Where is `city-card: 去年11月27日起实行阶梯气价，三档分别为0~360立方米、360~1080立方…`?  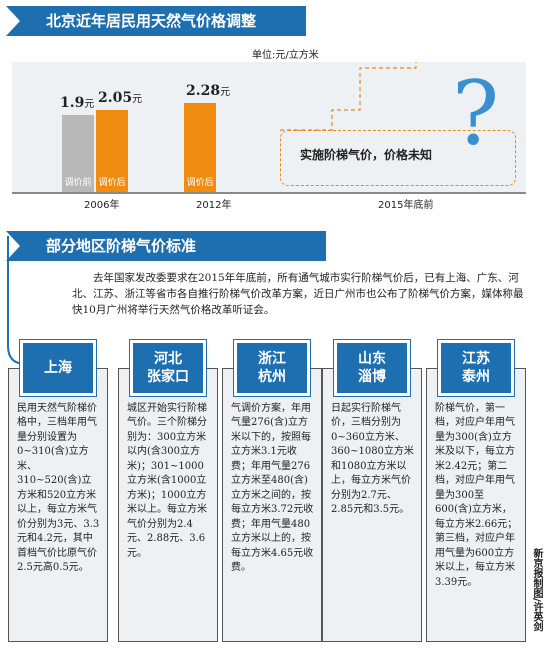
city-card: 去年11月27日起实行阶梯气价，三档分别为0~360立方米、360~1080立方… is located at coordinates (372, 505).